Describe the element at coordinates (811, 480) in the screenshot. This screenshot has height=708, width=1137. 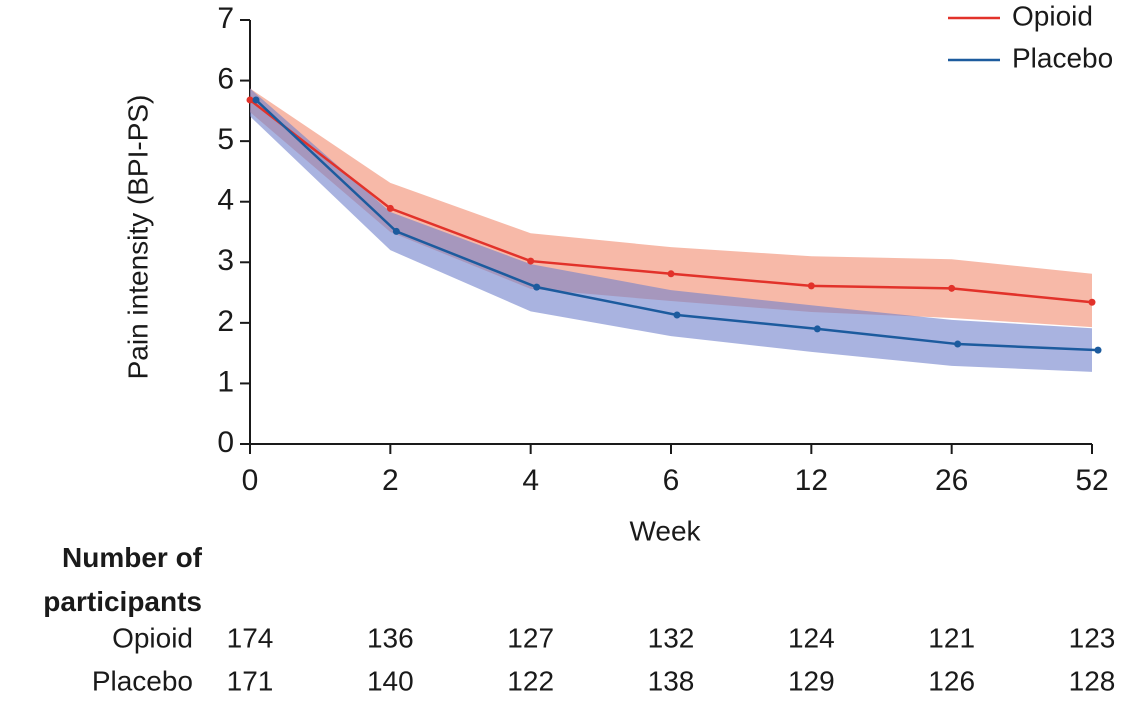
I see `x-tick-label: 12` at that location.